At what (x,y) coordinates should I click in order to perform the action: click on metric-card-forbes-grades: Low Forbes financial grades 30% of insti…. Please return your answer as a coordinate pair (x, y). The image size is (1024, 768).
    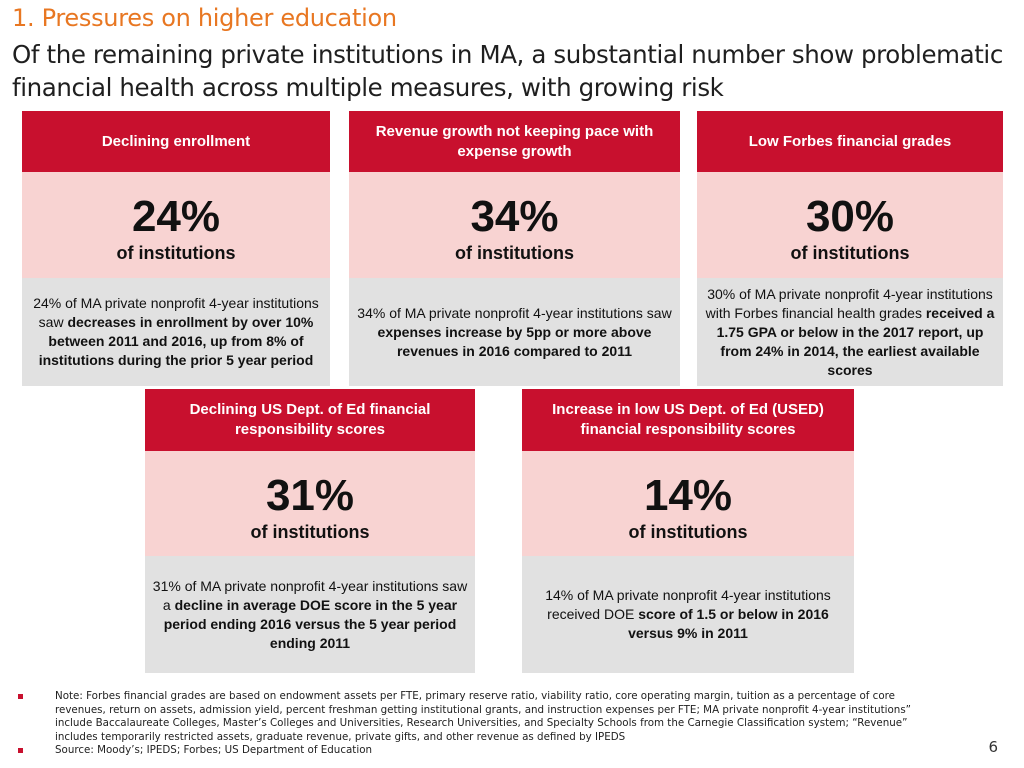
    Looking at the image, I should click on (850, 248).